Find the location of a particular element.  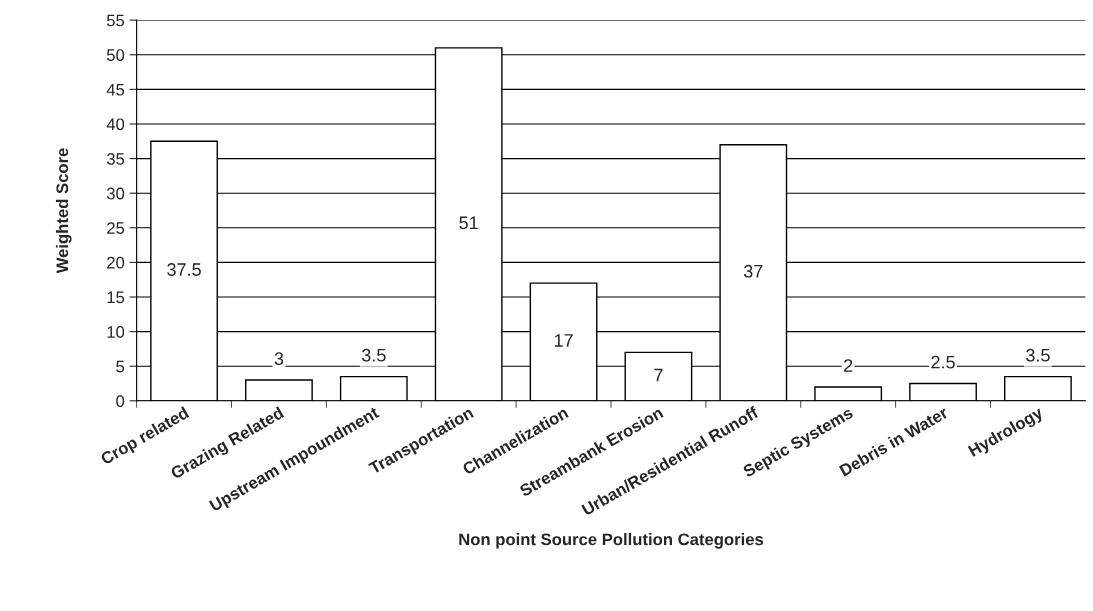

data-label: 37.5 is located at coordinates (184, 269).